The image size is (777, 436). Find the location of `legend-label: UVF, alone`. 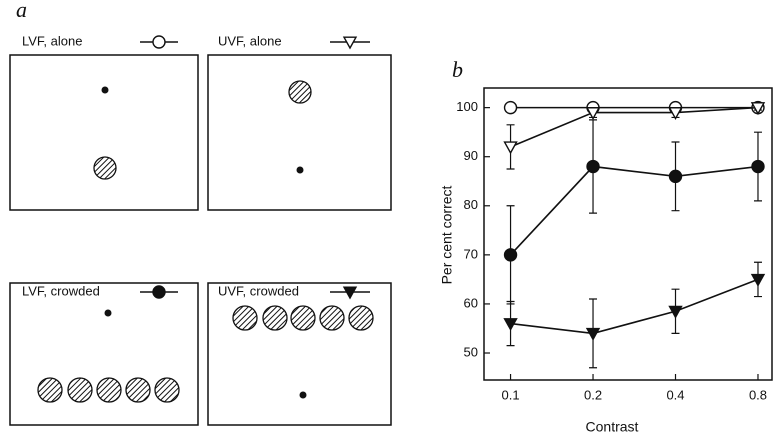

legend-label: UVF, alone is located at coordinates (250, 40).